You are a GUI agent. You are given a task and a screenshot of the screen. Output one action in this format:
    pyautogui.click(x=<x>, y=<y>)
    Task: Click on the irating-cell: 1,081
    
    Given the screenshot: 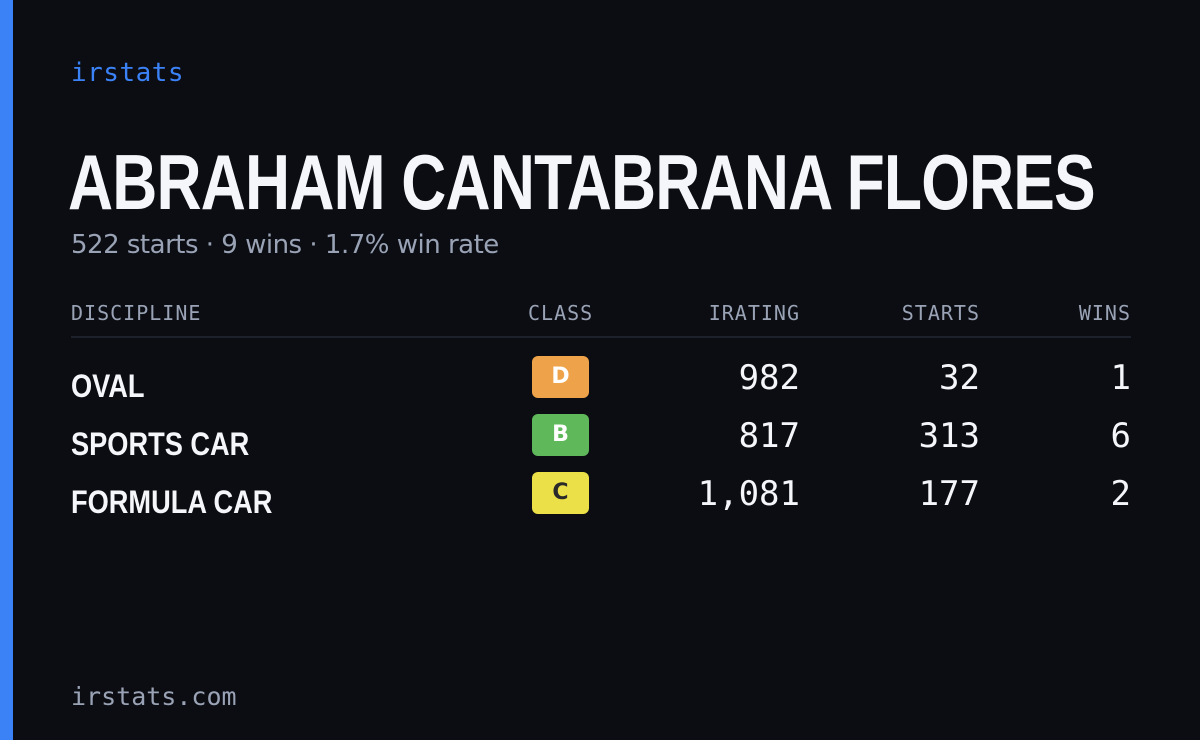 What is the action you would take?
    pyautogui.click(x=748, y=494)
    